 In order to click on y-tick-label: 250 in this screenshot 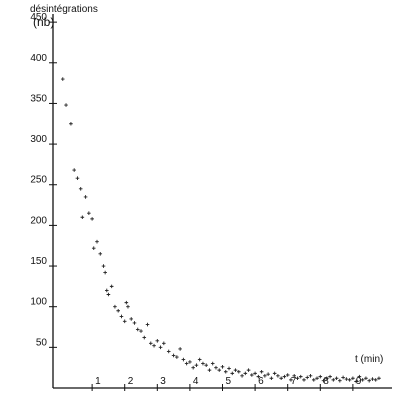, I will do `click(38, 180)`.